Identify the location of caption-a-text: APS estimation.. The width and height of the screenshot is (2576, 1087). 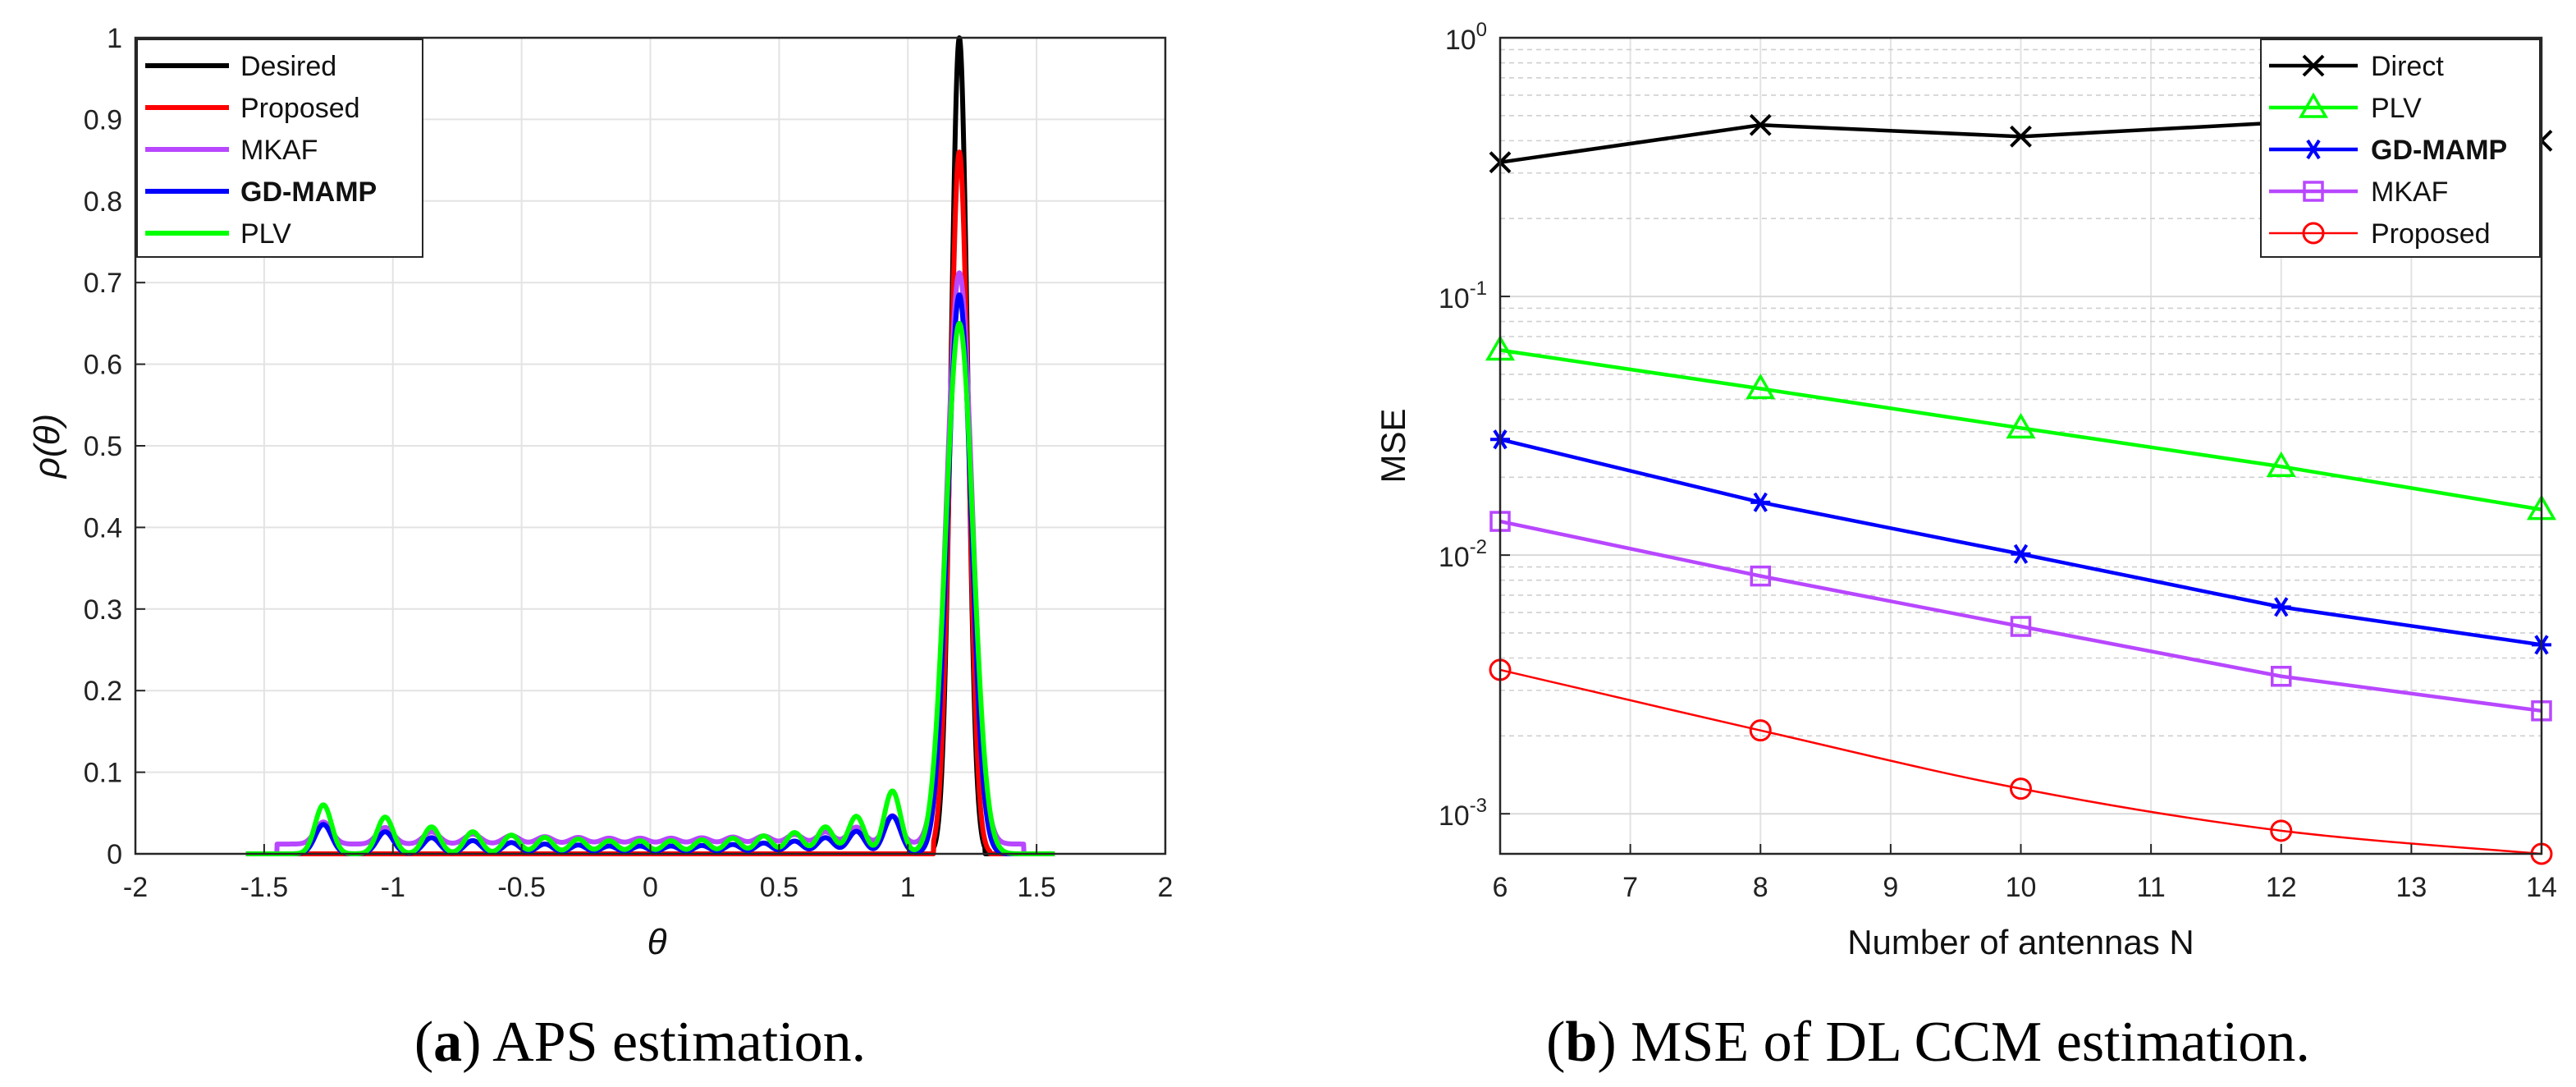
(674, 1042).